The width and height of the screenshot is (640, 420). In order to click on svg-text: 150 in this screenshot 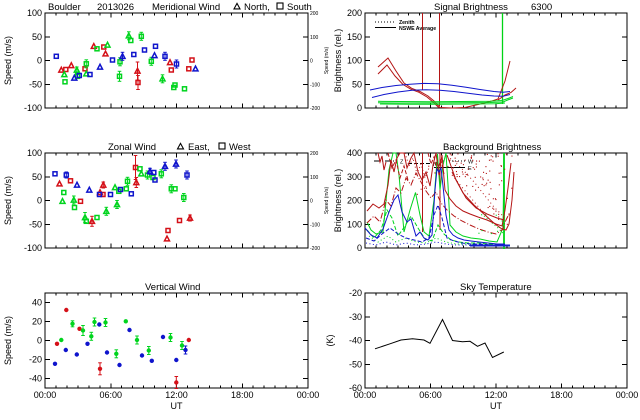, I will do `click(354, 37)`.